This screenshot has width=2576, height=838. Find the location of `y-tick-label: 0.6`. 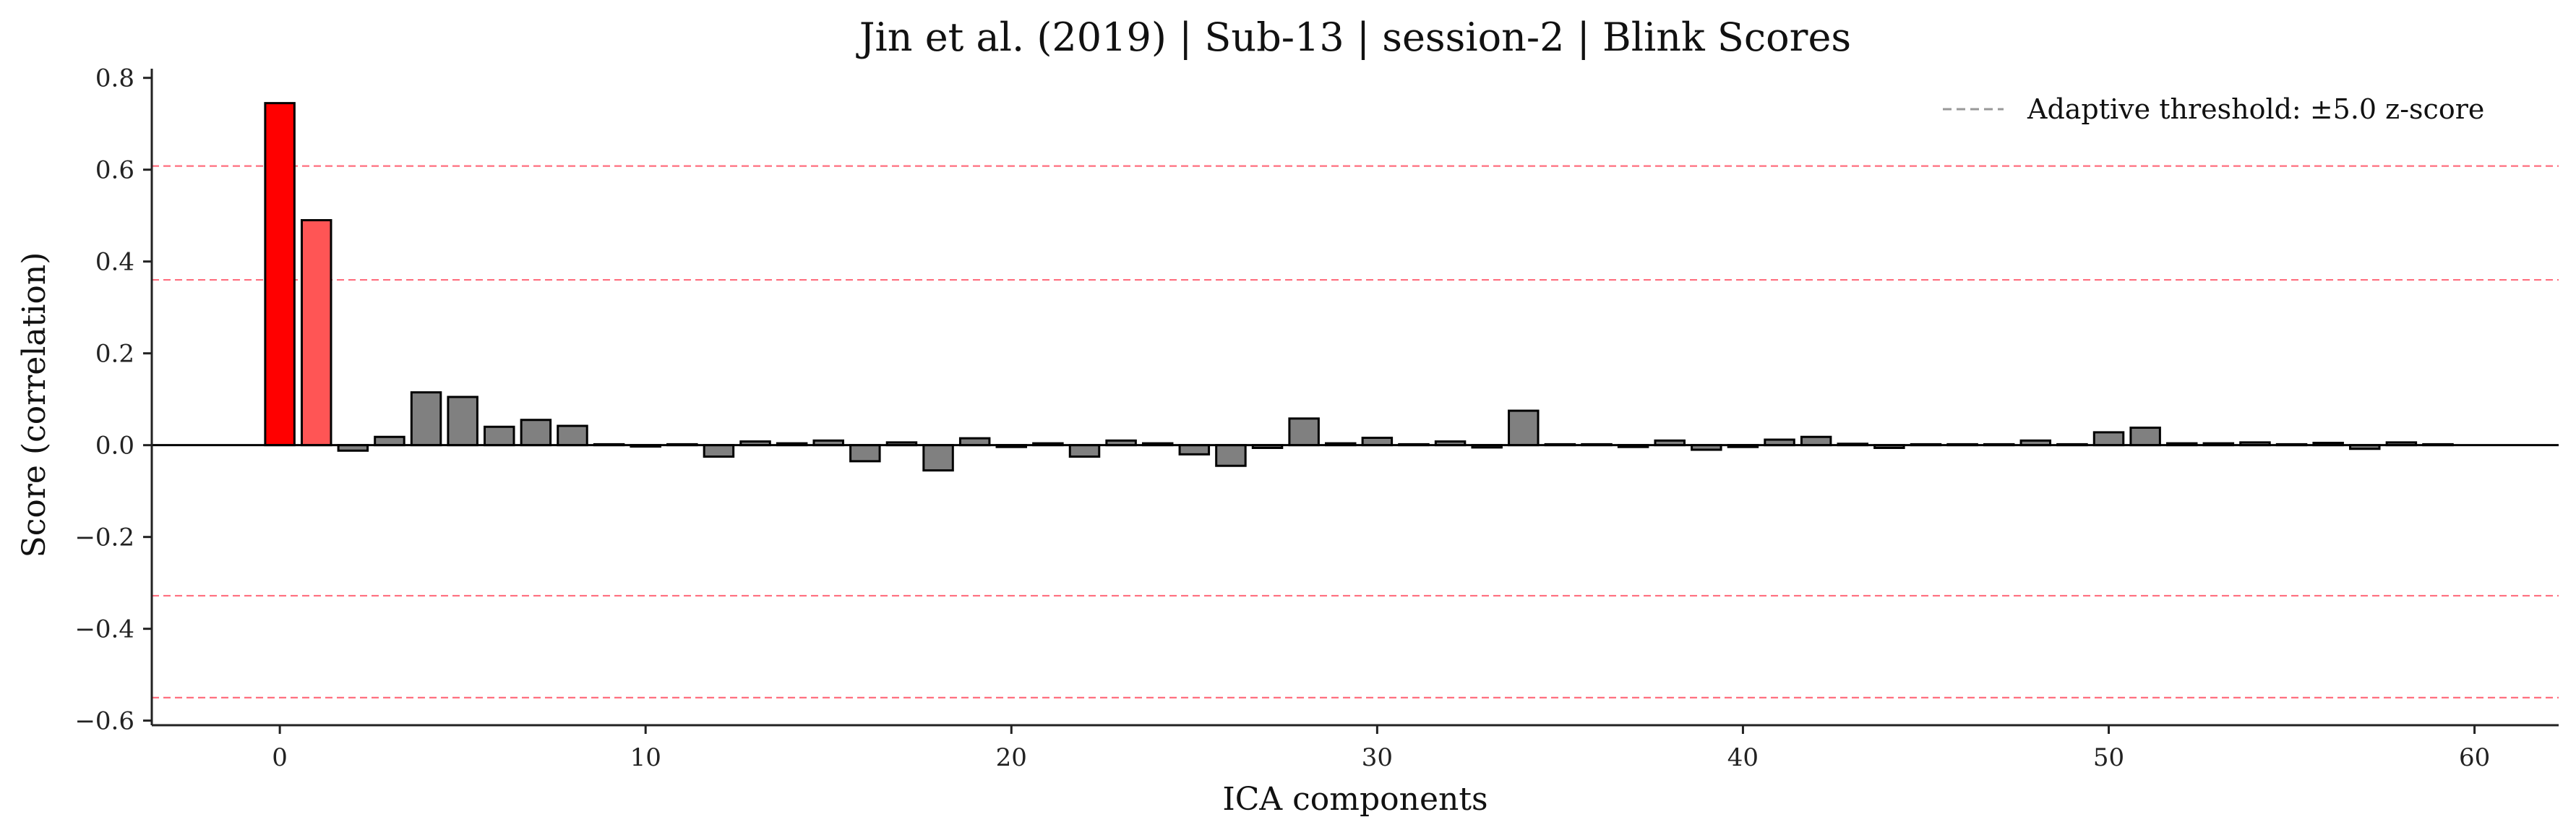

y-tick-label: 0.6 is located at coordinates (115, 170).